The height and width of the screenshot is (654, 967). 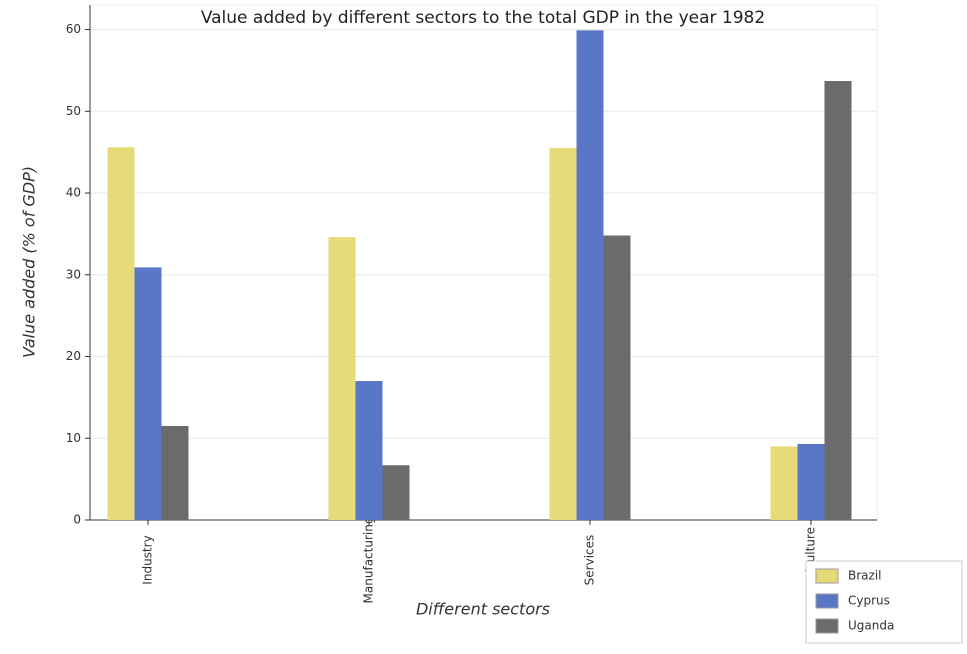 I want to click on y-tick-label: 30, so click(x=73, y=274).